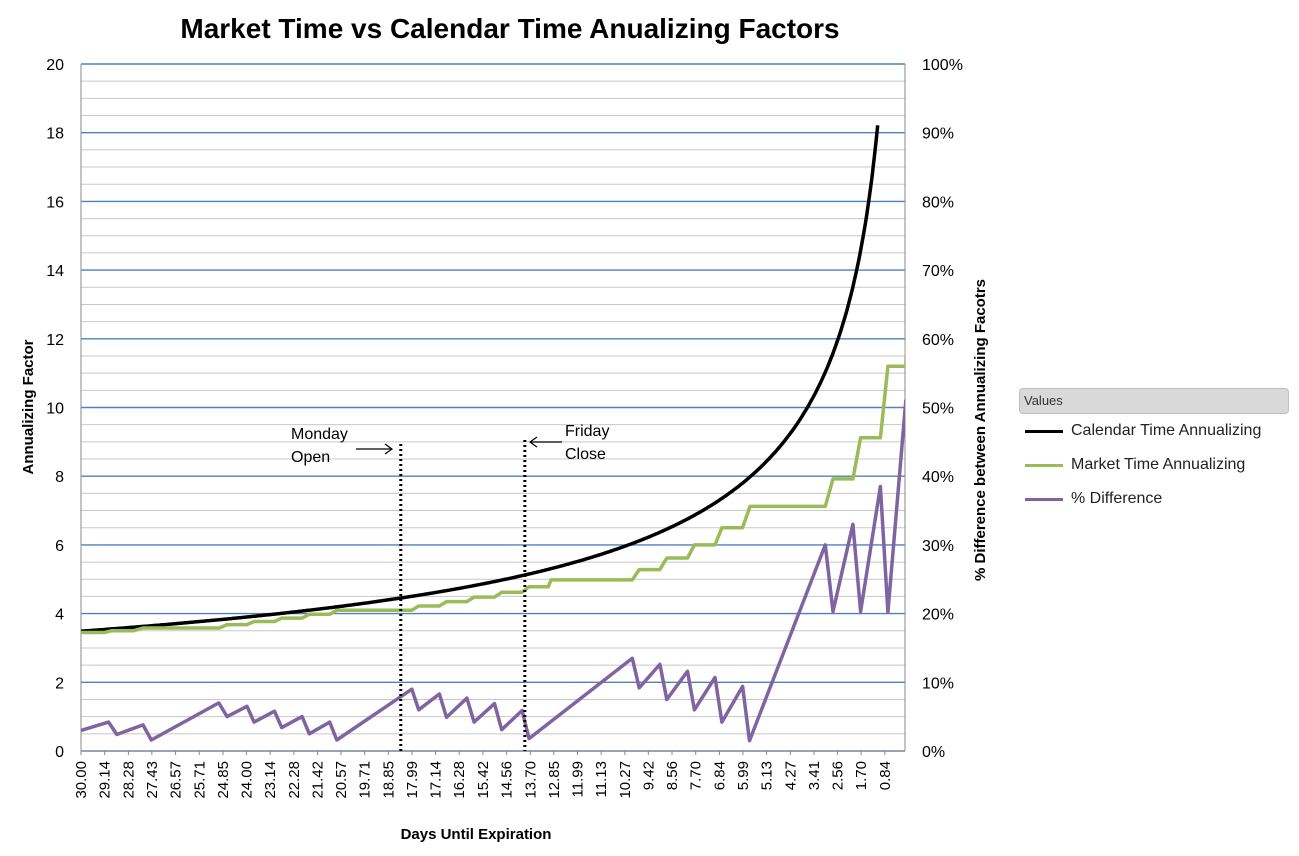 The width and height of the screenshot is (1299, 856). What do you see at coordinates (318, 780) in the screenshot?
I see `x-tick-label: 21.42` at bounding box center [318, 780].